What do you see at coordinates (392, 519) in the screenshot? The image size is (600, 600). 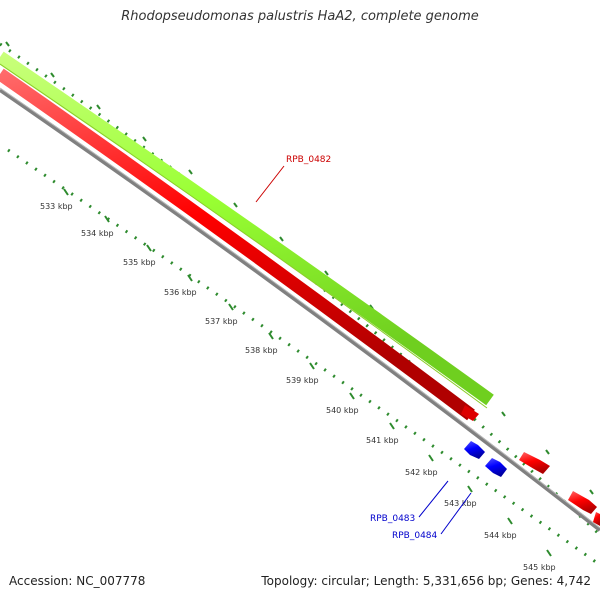 I see `label-rpb-0483: RPB_0483` at bounding box center [392, 519].